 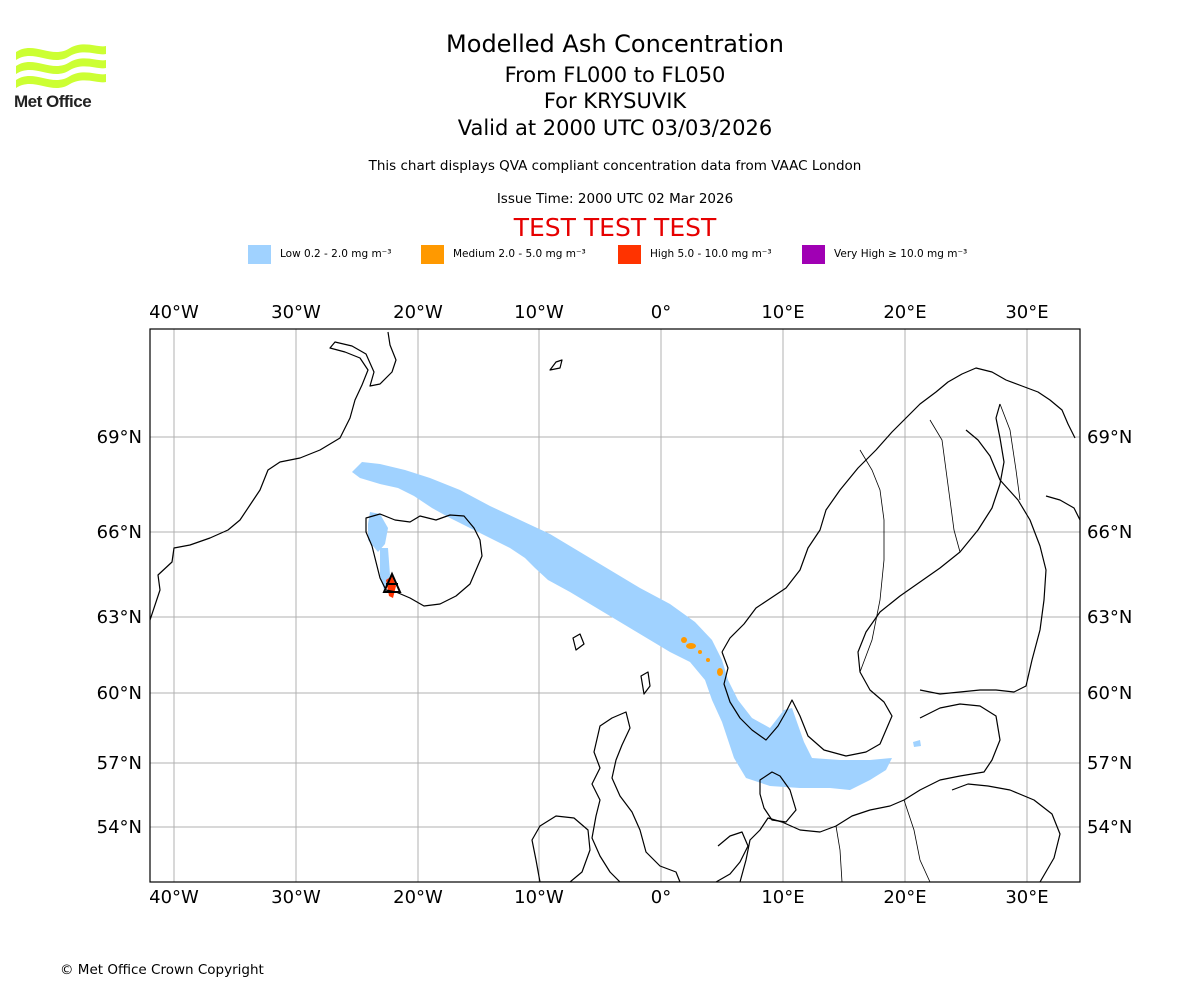 I want to click on legend-item-high: High 5.0 - 10.0 mg m⁻³, so click(x=695, y=254).